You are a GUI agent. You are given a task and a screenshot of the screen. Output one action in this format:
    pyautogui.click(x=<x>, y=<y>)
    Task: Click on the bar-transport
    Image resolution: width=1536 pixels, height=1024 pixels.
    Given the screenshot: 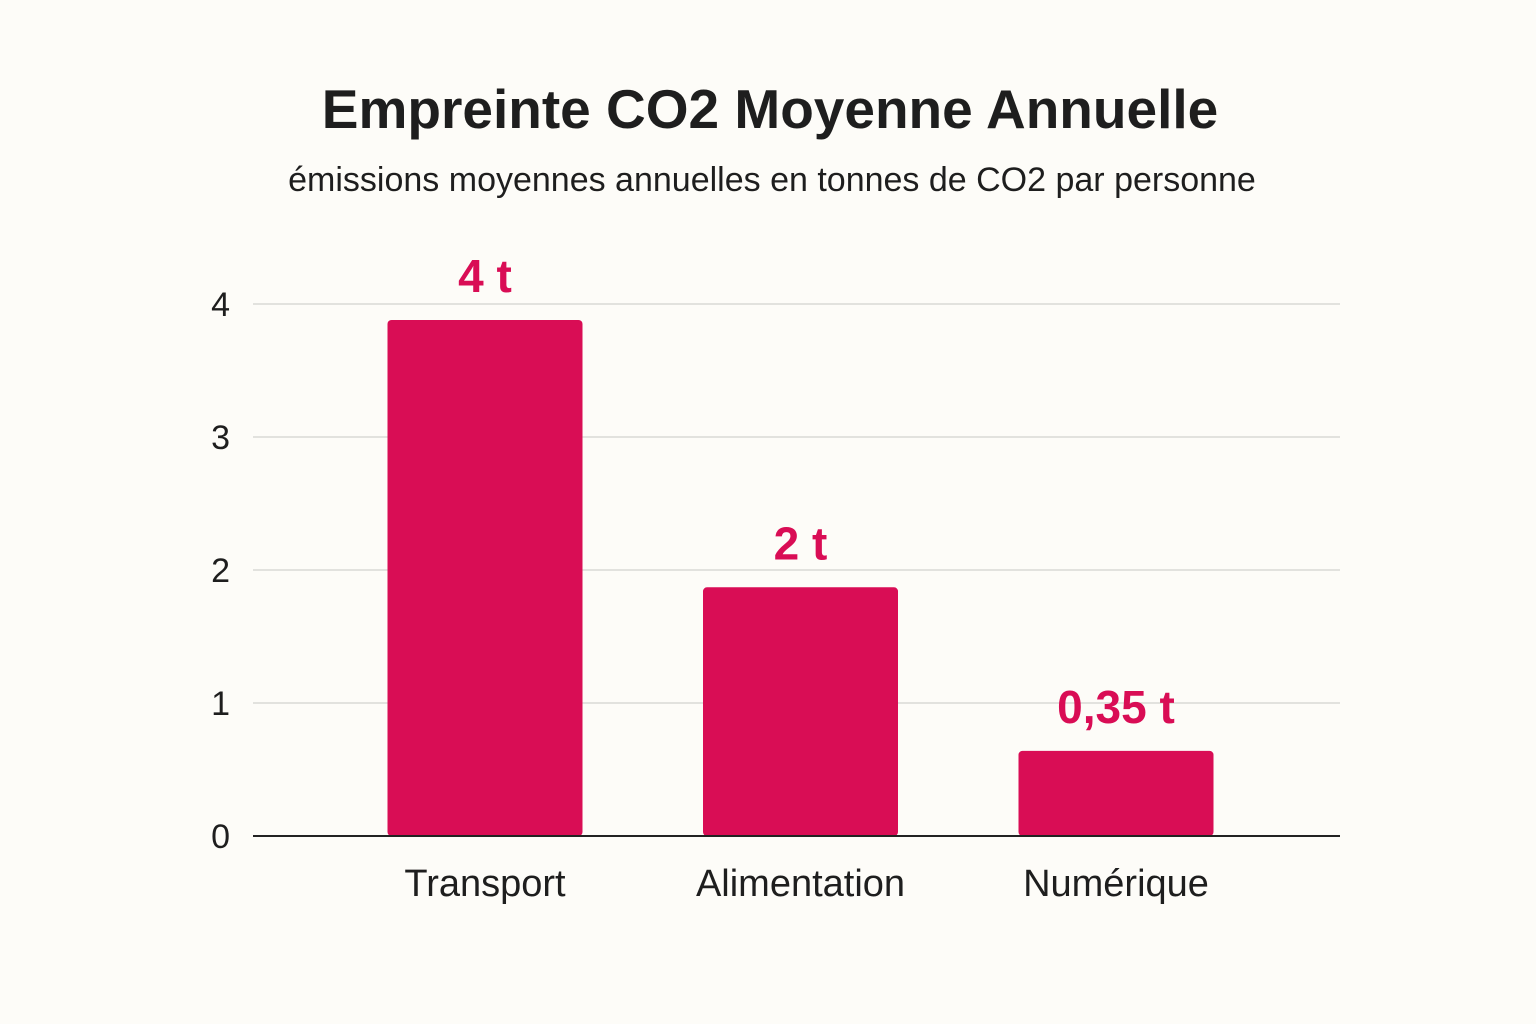 What is the action you would take?
    pyautogui.click(x=485, y=578)
    